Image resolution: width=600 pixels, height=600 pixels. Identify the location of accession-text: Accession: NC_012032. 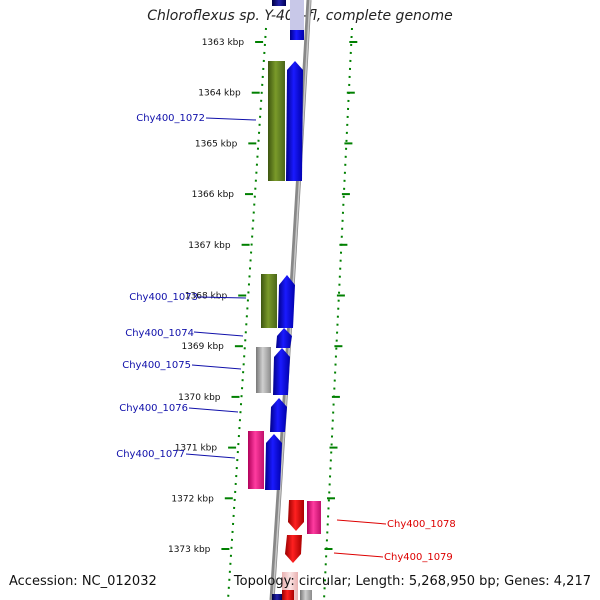
(83, 581).